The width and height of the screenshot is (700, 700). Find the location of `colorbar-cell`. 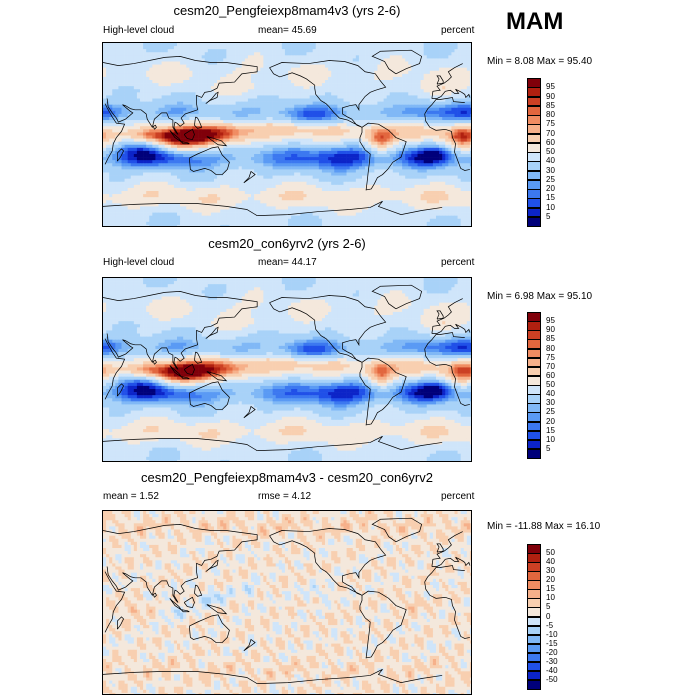

colorbar-cell is located at coordinates (534, 684).